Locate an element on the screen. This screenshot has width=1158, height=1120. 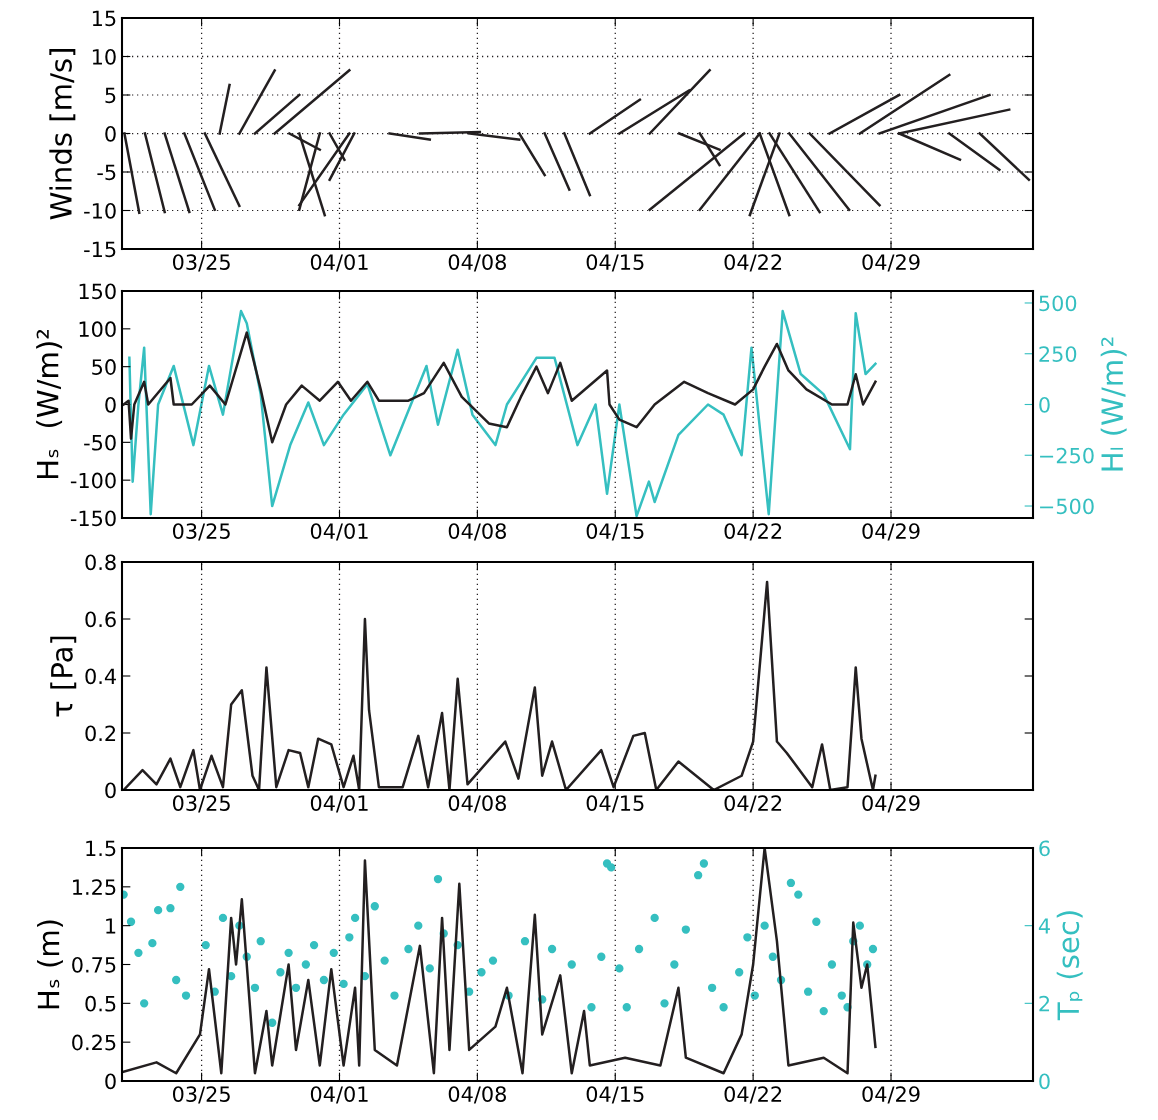
y-axis-title: Winds [m/s] is located at coordinates (62, 134).